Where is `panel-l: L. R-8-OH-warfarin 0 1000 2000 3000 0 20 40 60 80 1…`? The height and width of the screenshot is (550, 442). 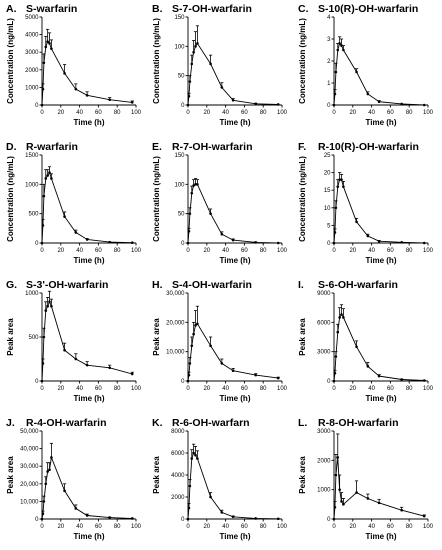
panel-l: L. R-8-OH-warfarin 0 1000 2000 3000 0 20 40 60 80 1… is located at coordinates (366, 479).